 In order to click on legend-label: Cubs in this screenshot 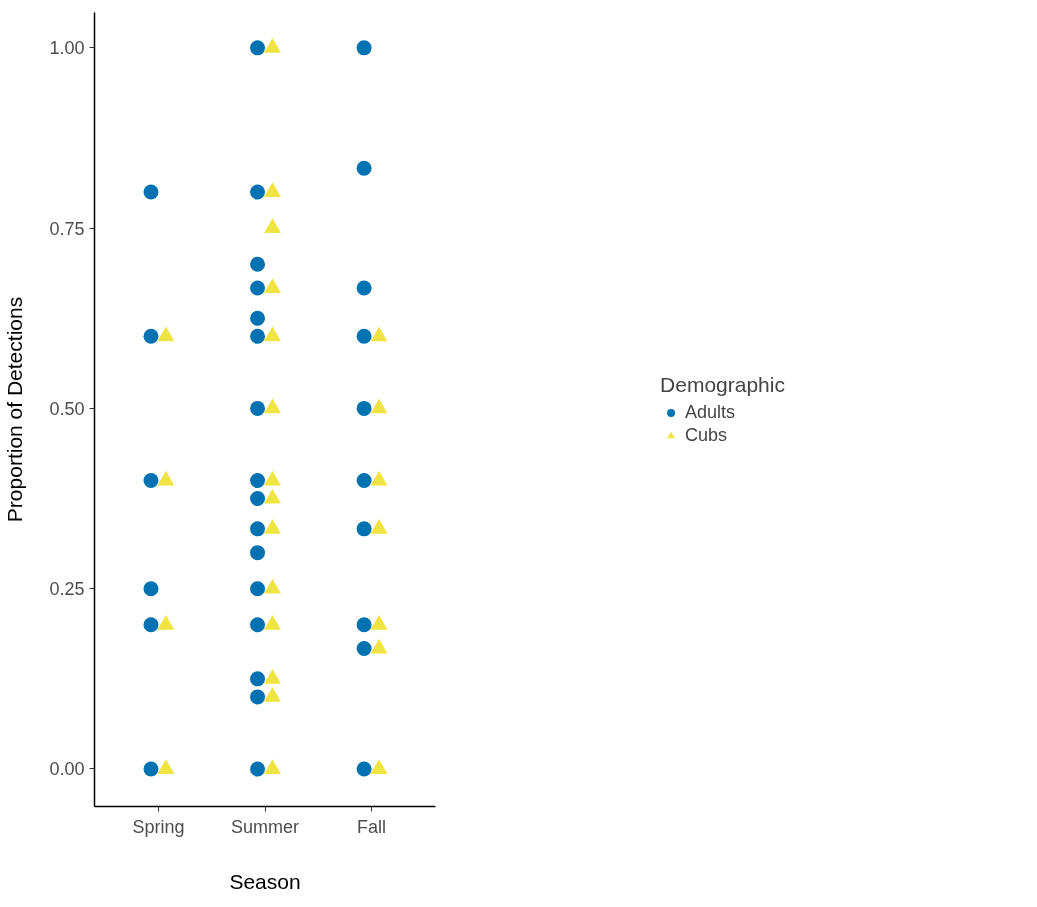, I will do `click(706, 435)`.